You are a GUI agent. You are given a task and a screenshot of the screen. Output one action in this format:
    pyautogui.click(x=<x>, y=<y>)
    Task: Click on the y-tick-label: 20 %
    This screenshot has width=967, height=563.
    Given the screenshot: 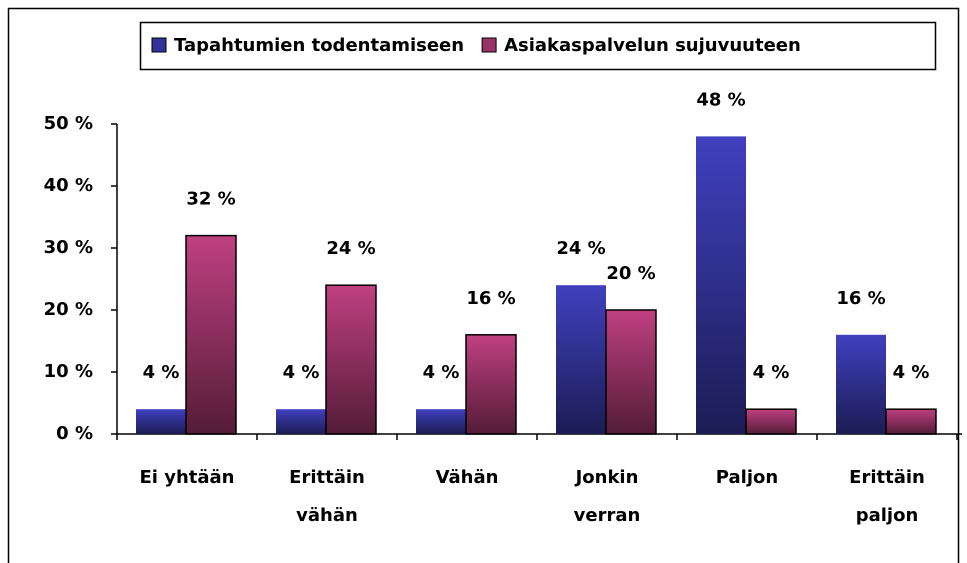 What is the action you would take?
    pyautogui.click(x=68, y=309)
    